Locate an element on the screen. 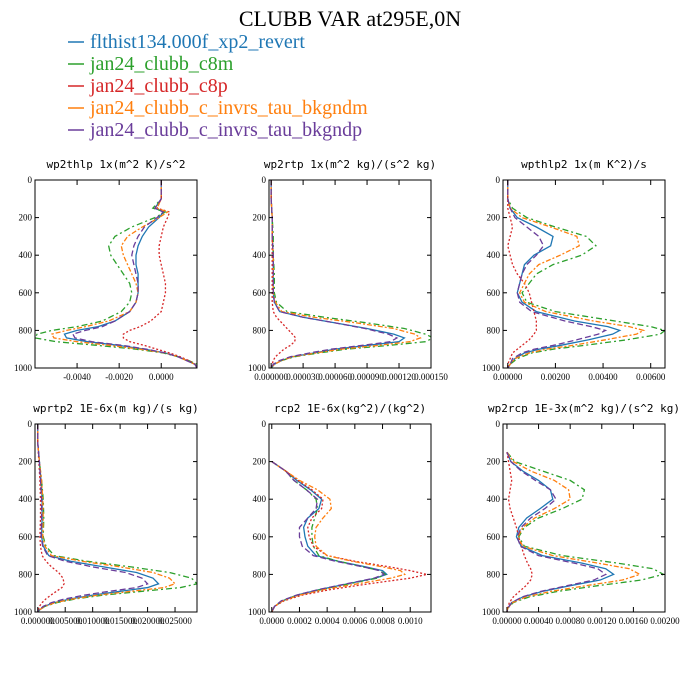 This screenshot has width=700, height=700. legend-label: jan24_clubb_c_invrs_tau_bkgndp is located at coordinates (225, 130).